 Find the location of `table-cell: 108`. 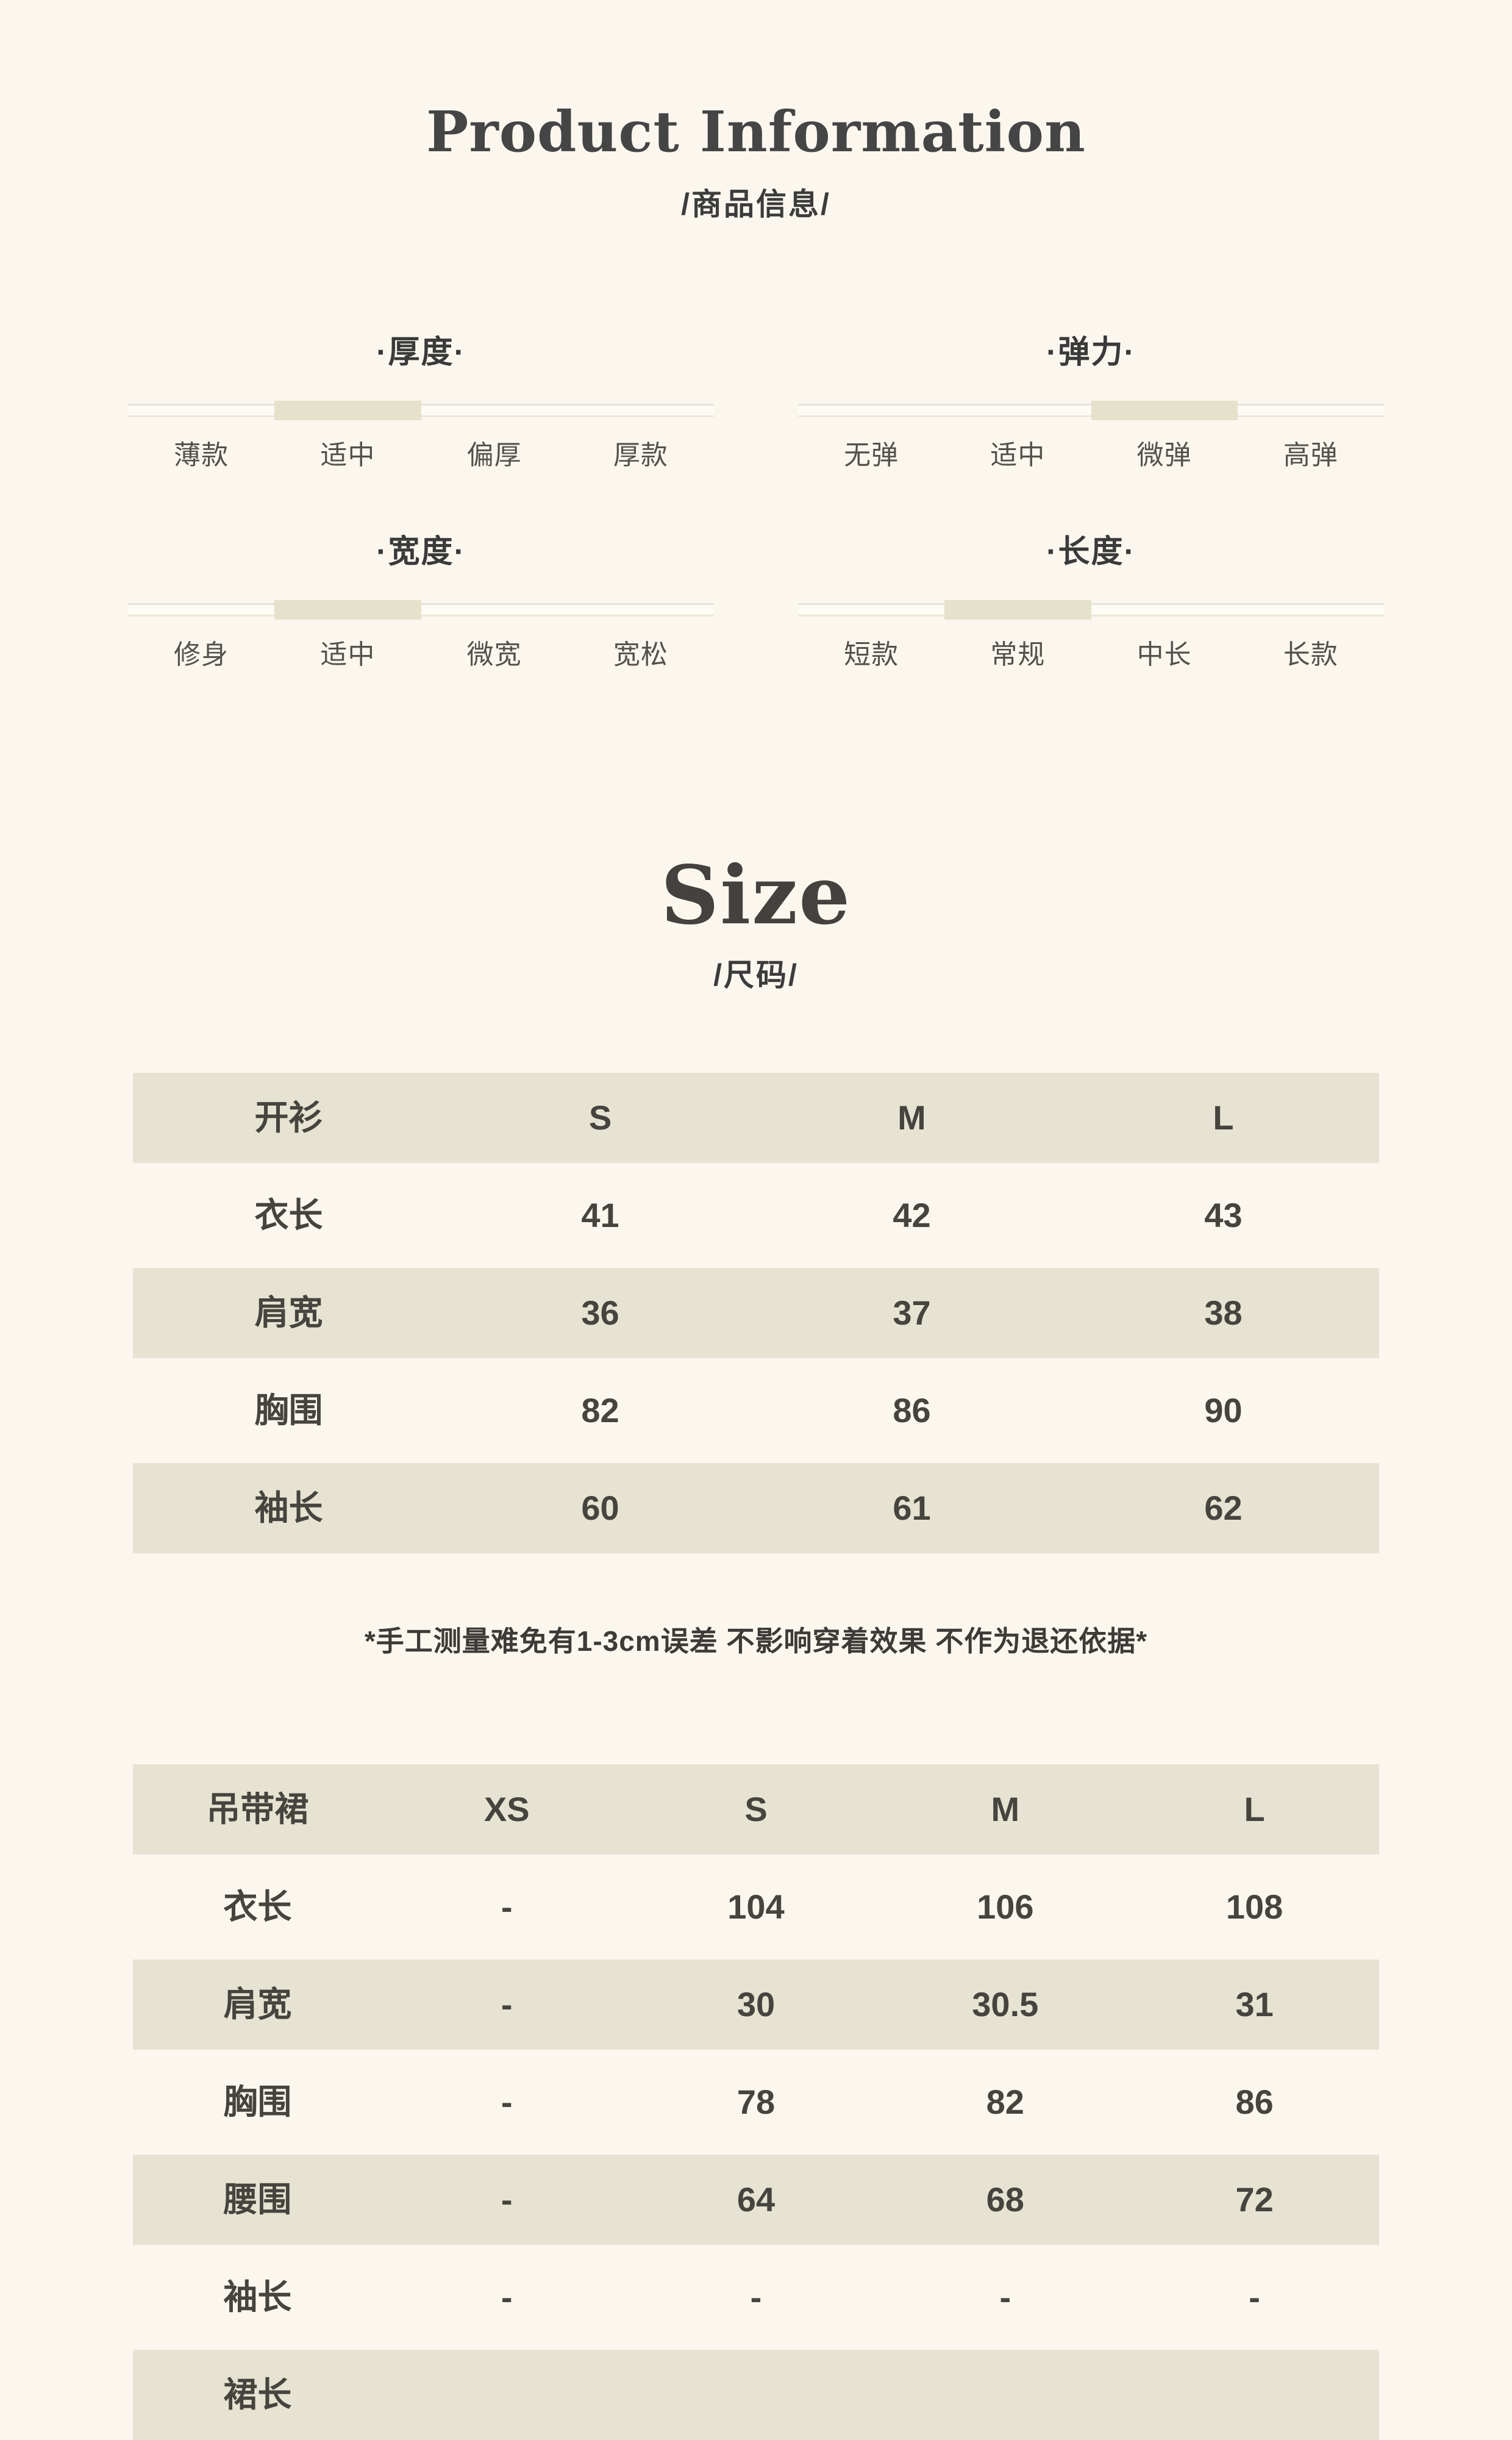

table-cell: 108 is located at coordinates (1254, 1906).